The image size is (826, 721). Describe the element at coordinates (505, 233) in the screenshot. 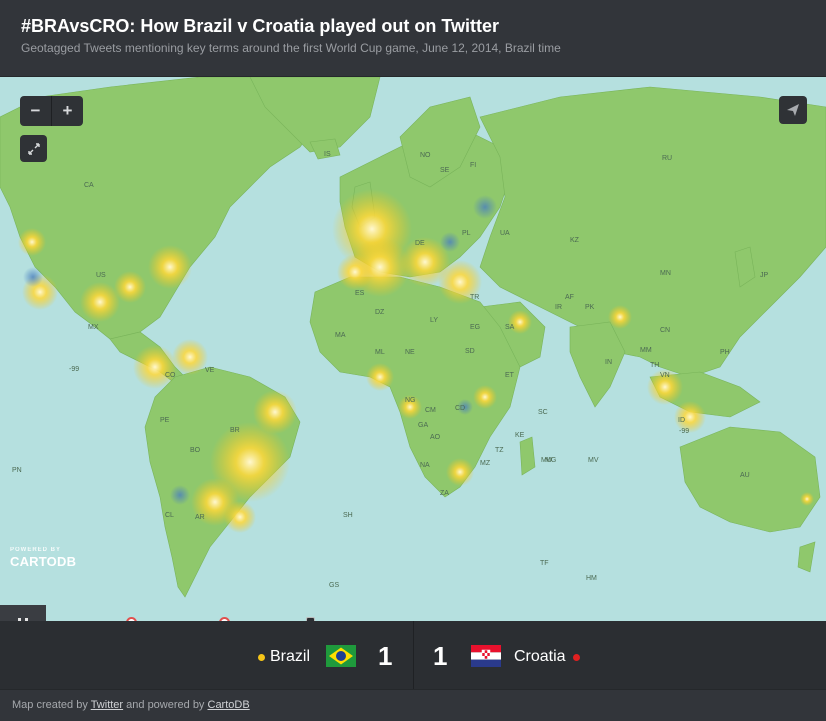

I see `country-label: UA` at that location.